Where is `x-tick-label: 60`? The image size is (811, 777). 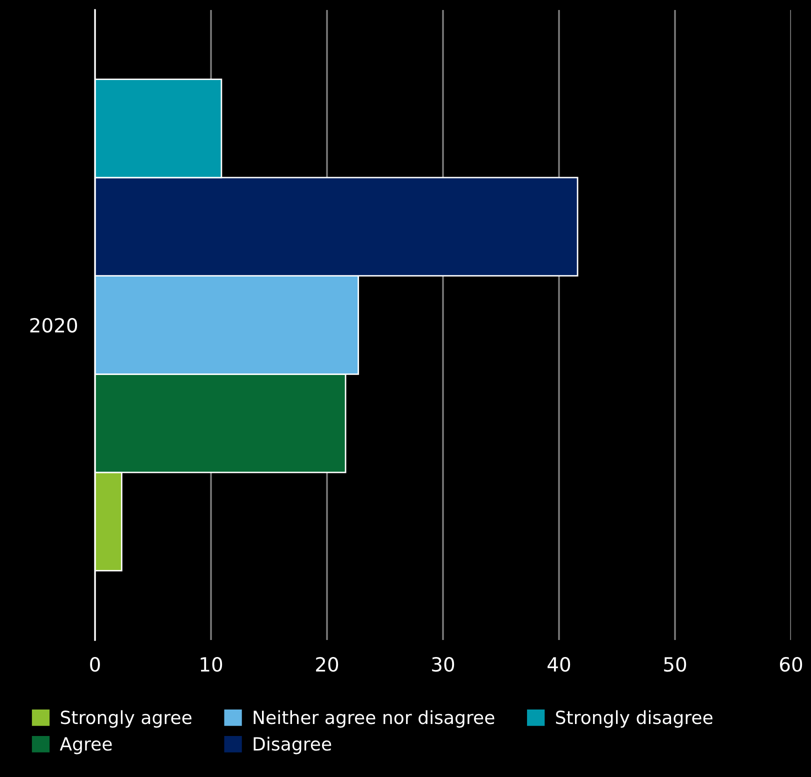 x-tick-label: 60 is located at coordinates (791, 664).